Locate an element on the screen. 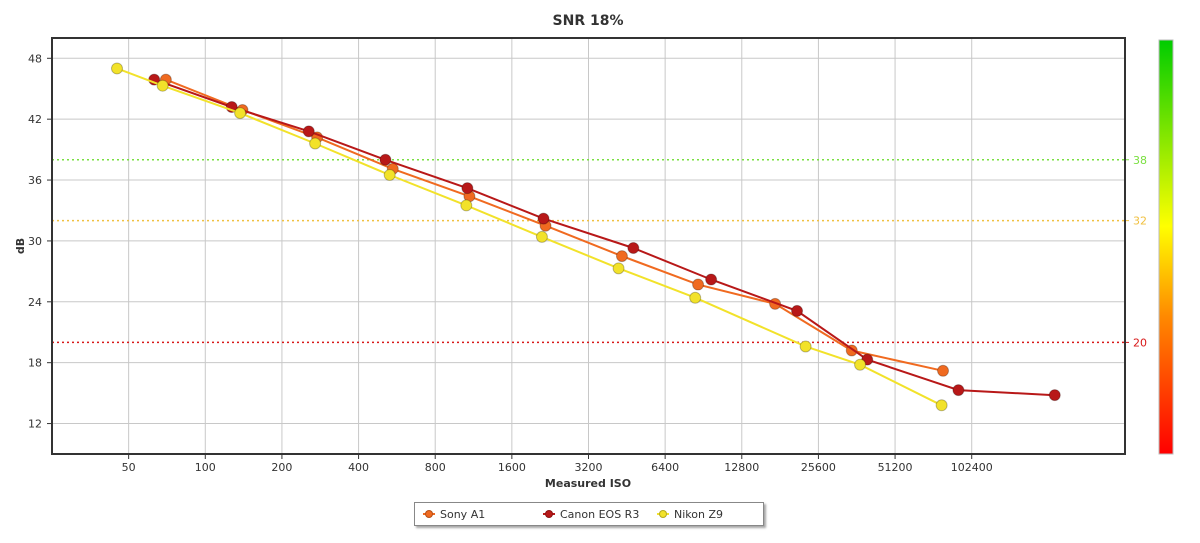  x-tick-label: 51200 is located at coordinates (895, 467).